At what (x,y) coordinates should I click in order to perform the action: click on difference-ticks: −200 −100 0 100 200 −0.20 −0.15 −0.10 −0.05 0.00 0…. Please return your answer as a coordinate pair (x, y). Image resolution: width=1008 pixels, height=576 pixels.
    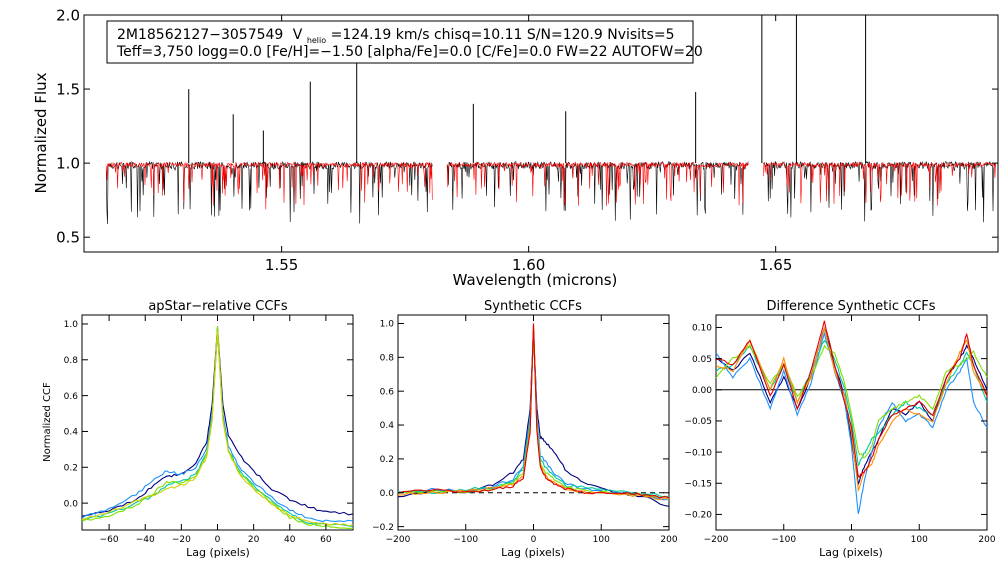
    Looking at the image, I should click on (840, 430).